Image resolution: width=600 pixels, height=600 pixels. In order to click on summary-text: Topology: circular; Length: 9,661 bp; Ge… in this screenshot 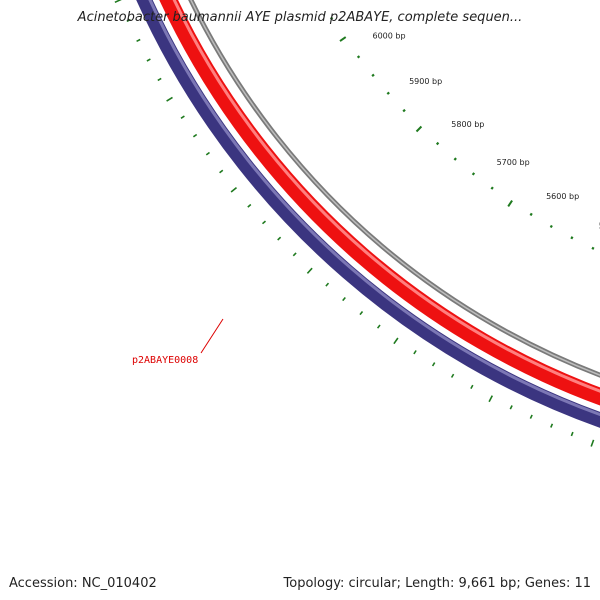, I will do `click(437, 583)`.